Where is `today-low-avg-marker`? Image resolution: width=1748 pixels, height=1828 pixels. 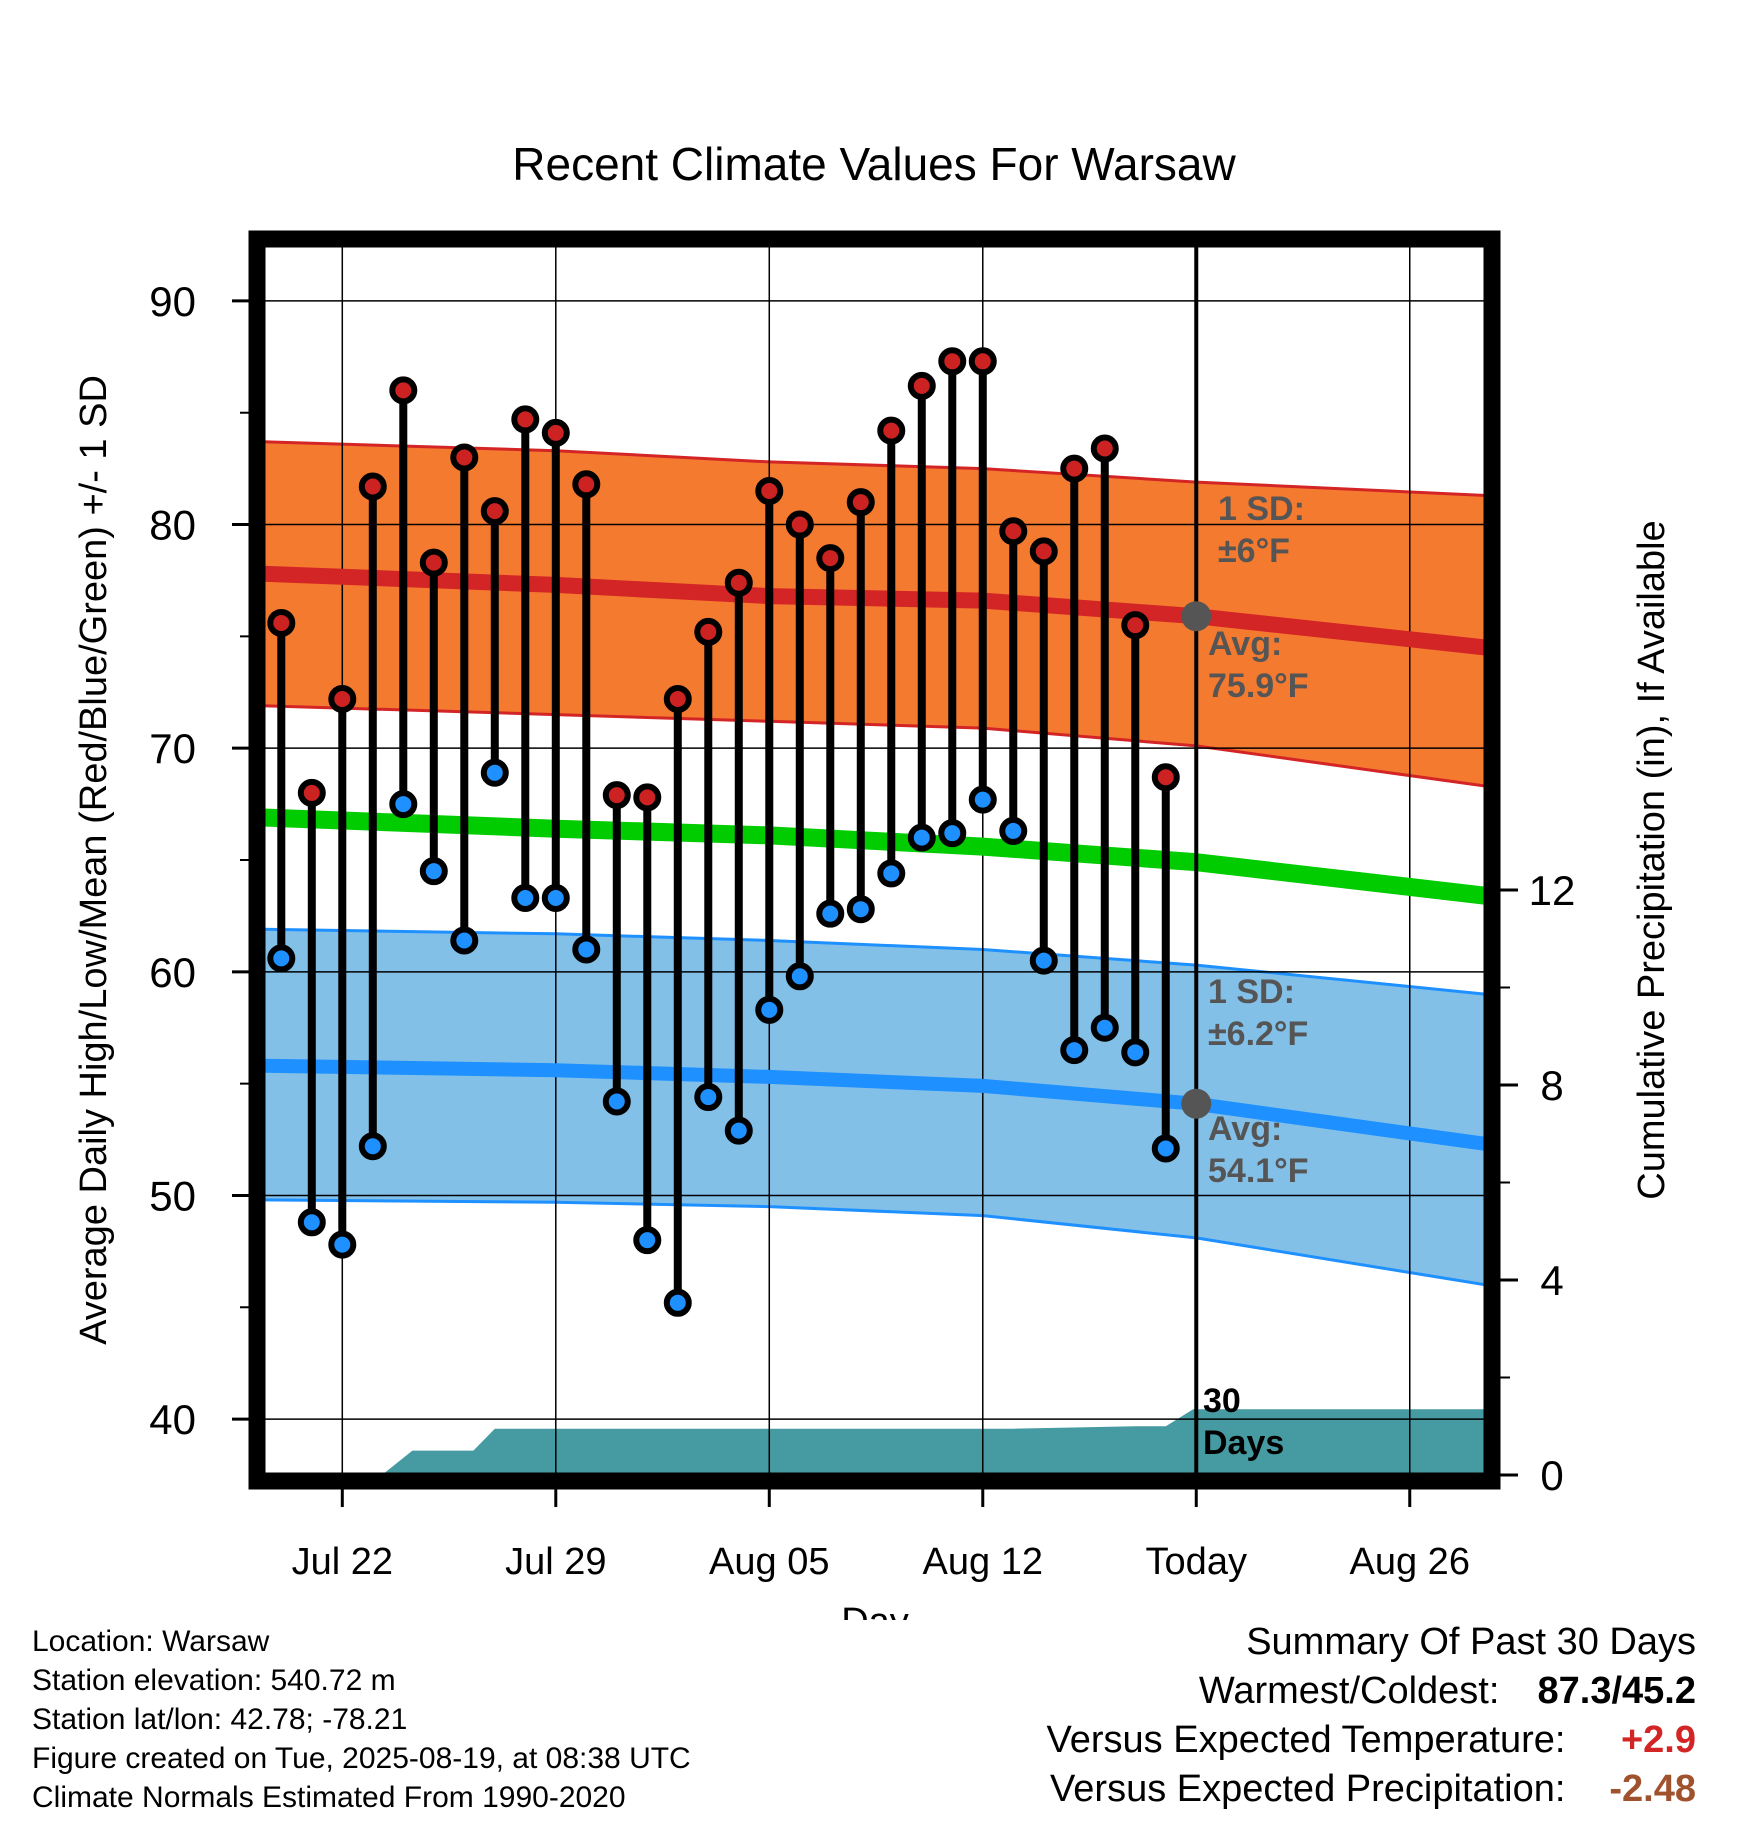 today-low-avg-marker is located at coordinates (1196, 1103).